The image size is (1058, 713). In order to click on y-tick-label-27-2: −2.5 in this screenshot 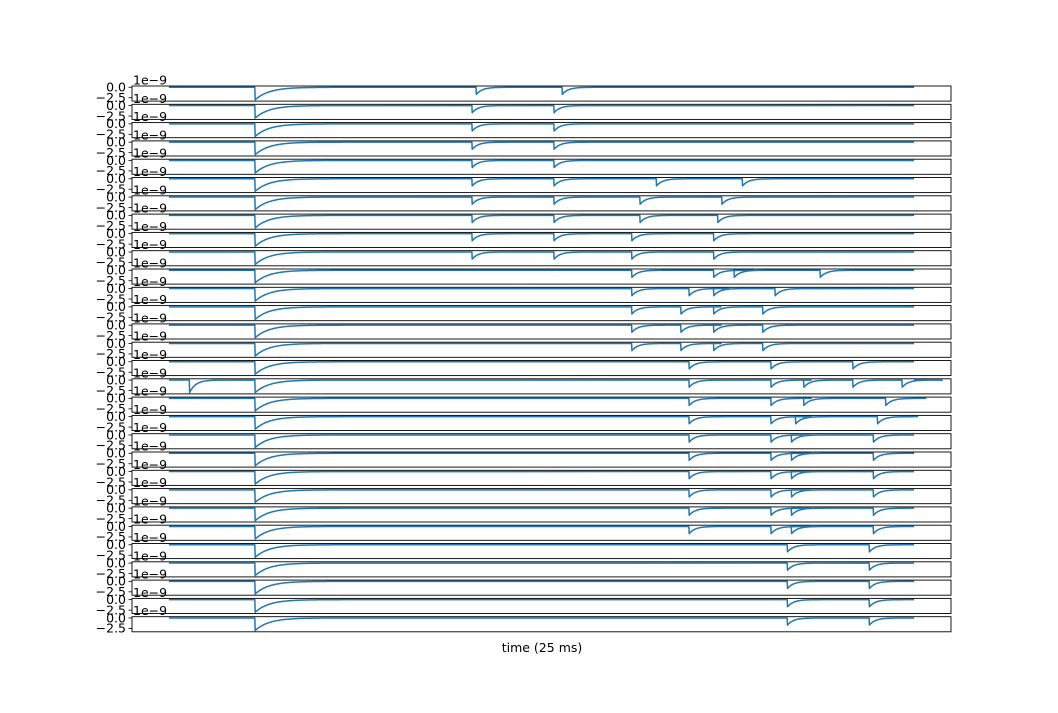, I will do `click(111, 573)`.